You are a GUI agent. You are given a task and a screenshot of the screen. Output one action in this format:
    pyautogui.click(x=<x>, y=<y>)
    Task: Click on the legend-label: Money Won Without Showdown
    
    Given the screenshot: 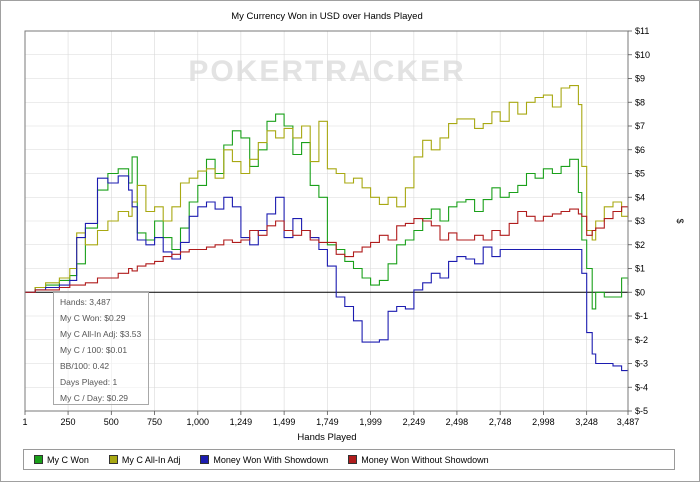 What is the action you would take?
    pyautogui.click(x=425, y=459)
    